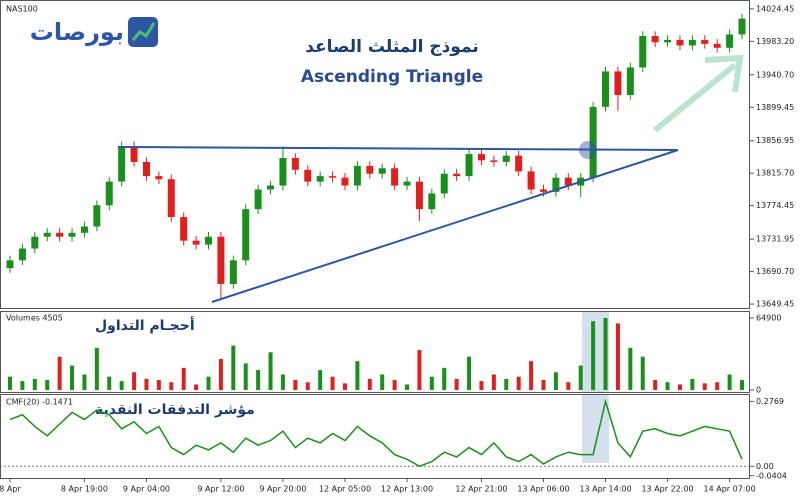 This screenshot has width=800, height=500. I want to click on x-tick-label: 12 Apr 05:00, so click(345, 489).